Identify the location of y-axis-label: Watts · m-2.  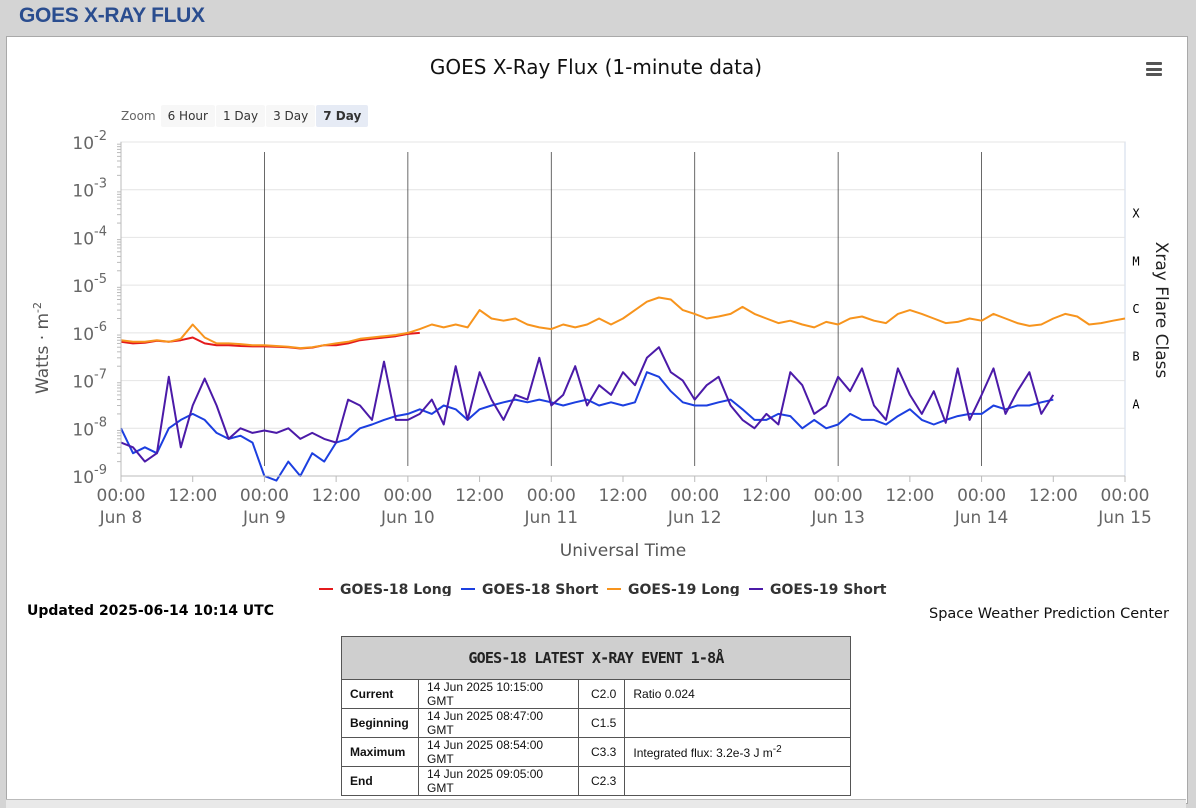
(42, 348).